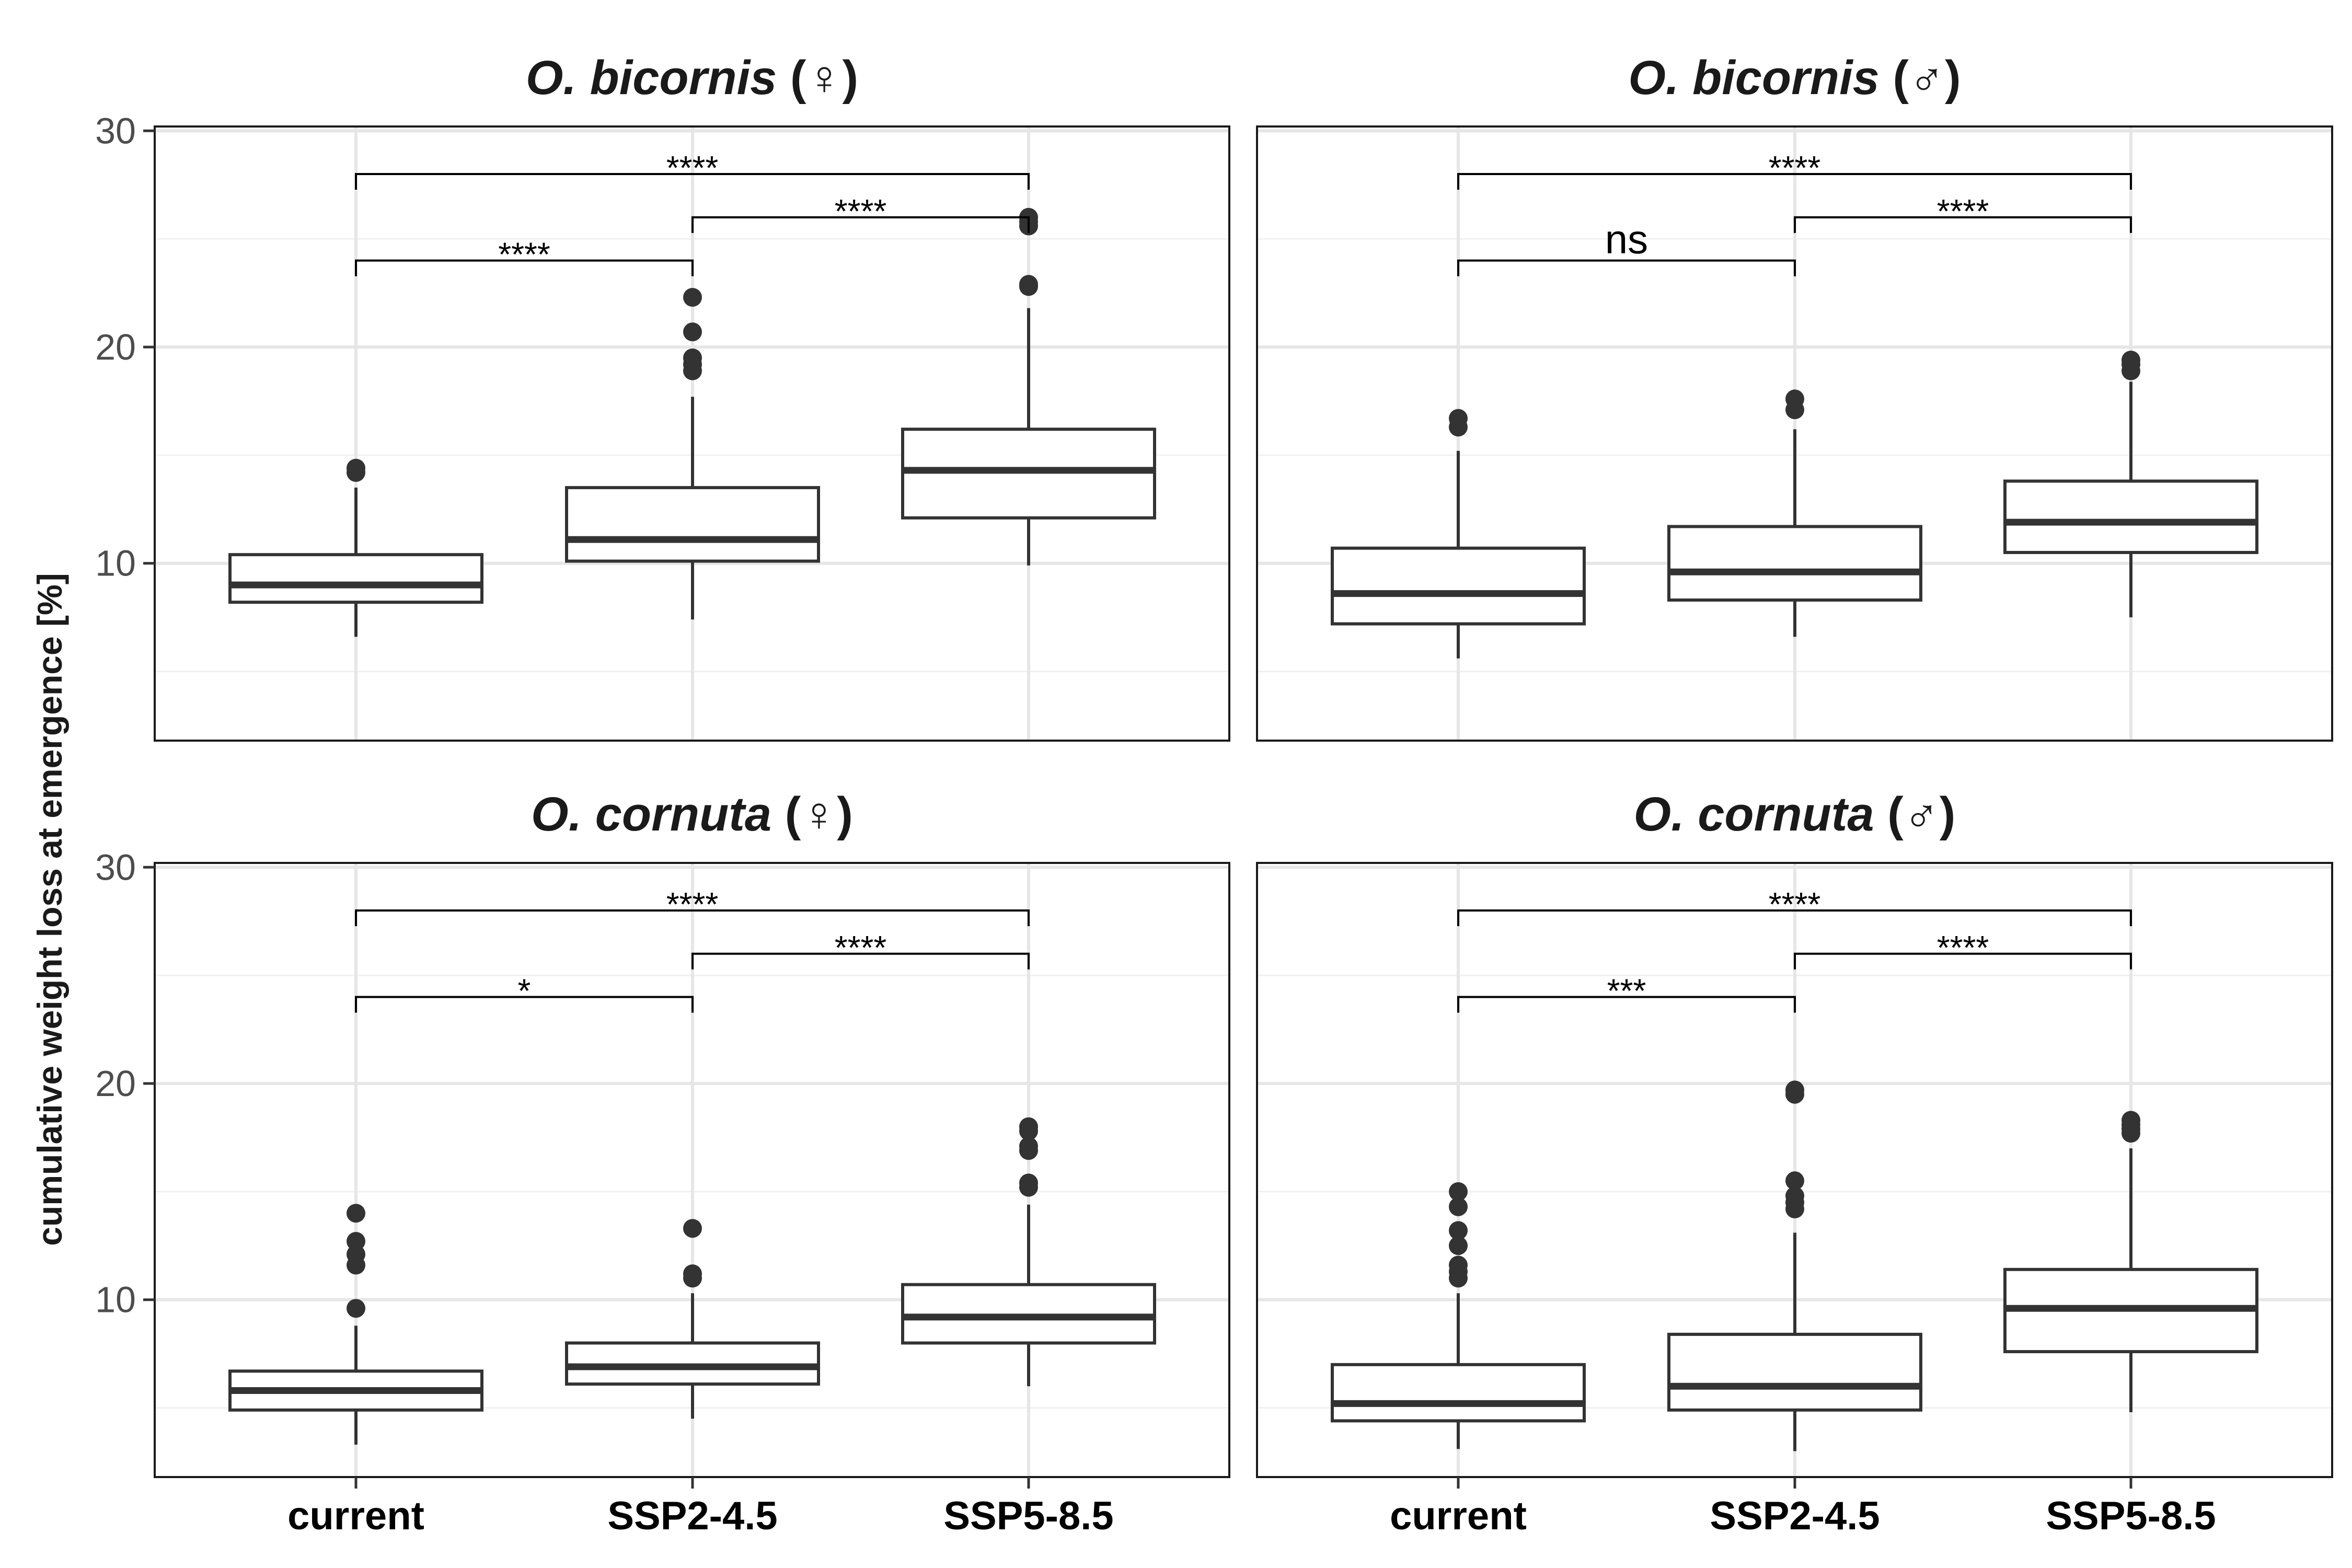 This screenshot has height=1568, width=2352. I want to click on facet-title: O. bicornis (♀), so click(692, 78).